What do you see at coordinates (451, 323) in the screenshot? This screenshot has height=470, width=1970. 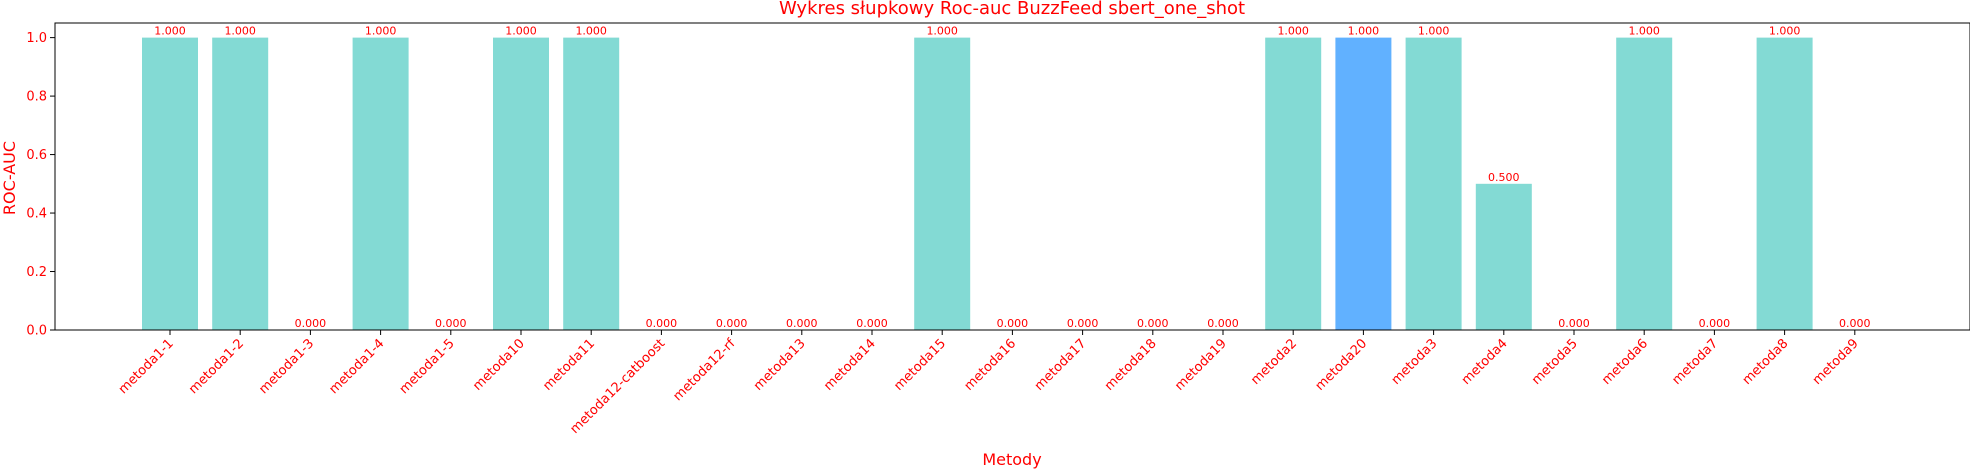 I see `data-label-metoda1-5: 0.000` at bounding box center [451, 323].